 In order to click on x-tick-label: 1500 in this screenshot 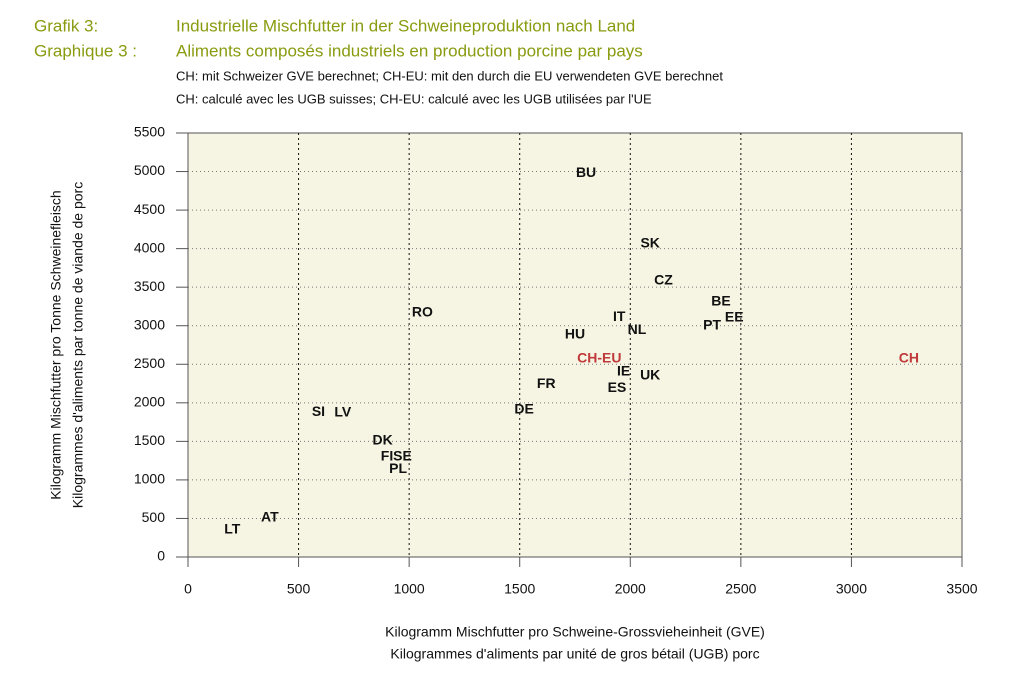, I will do `click(519, 589)`.